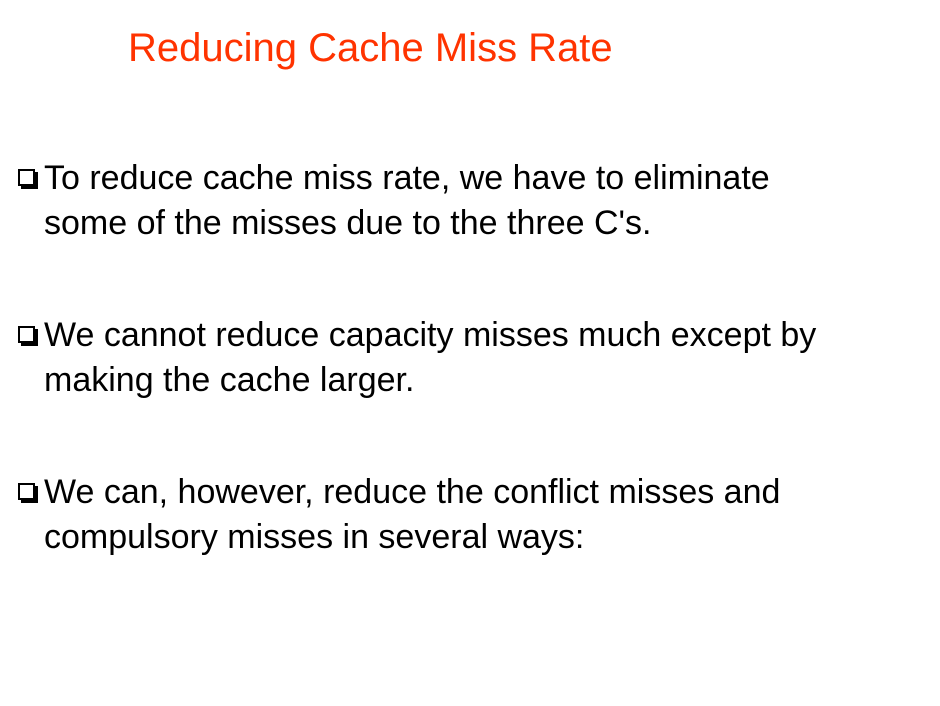 The height and width of the screenshot is (706, 940). What do you see at coordinates (370, 48) in the screenshot?
I see `slide-title: Reducing Cache Miss Rate` at bounding box center [370, 48].